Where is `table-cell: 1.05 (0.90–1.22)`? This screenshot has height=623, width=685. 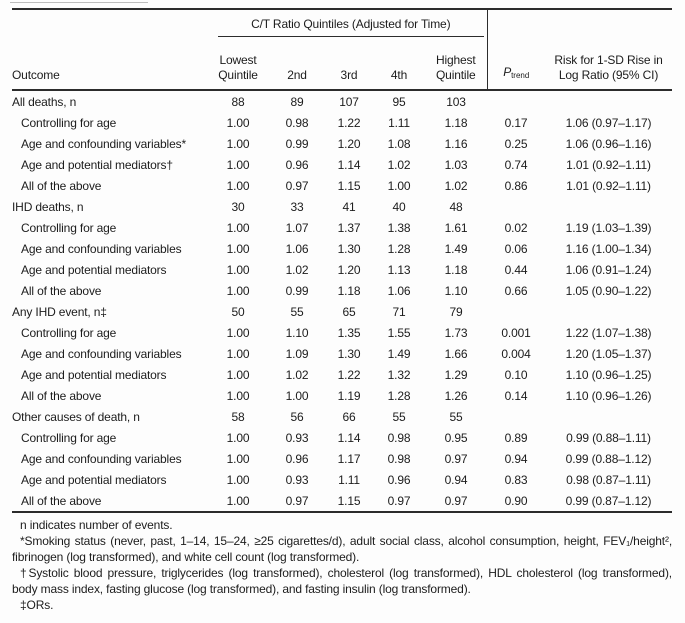
table-cell: 1.05 (0.90–1.22) is located at coordinates (608, 290).